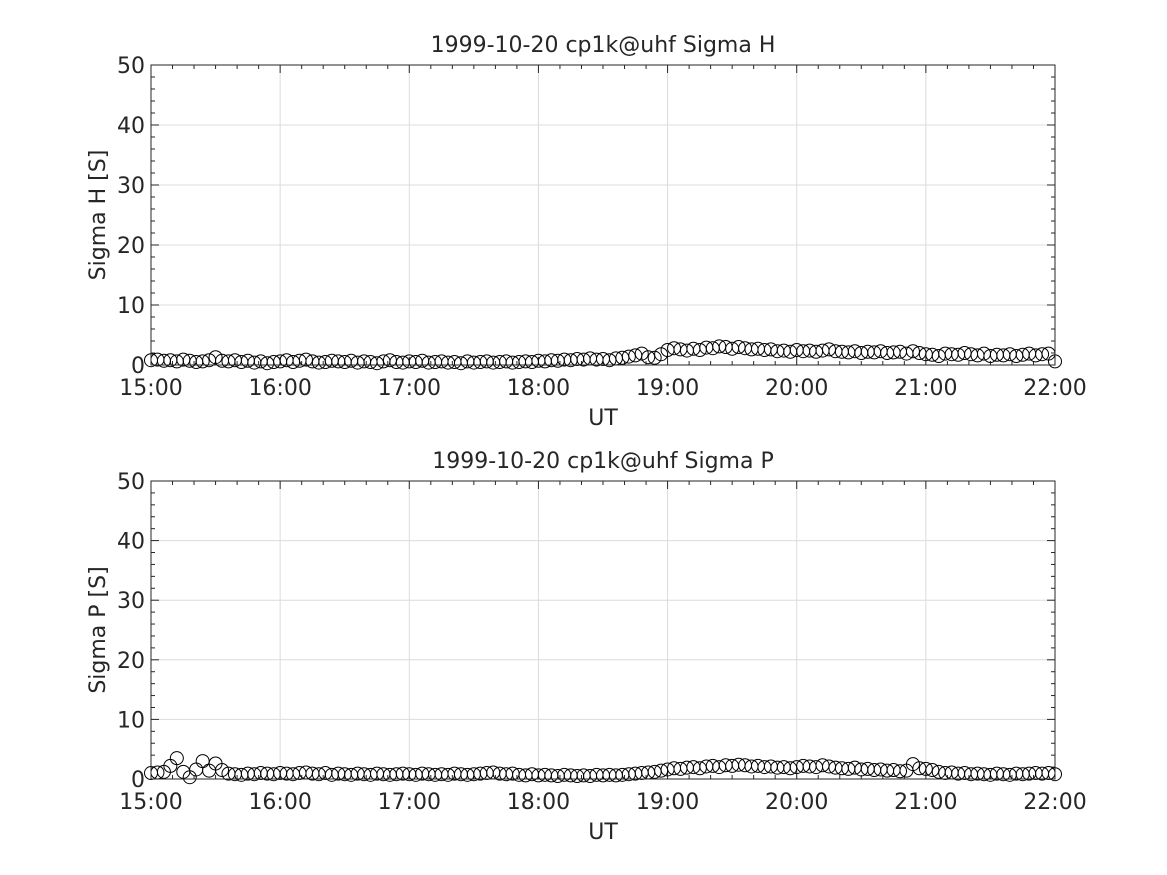 Image resolution: width=1167 pixels, height=875 pixels. What do you see at coordinates (98, 215) in the screenshot?
I see `y-axis-label: Sigma H [S]` at bounding box center [98, 215].